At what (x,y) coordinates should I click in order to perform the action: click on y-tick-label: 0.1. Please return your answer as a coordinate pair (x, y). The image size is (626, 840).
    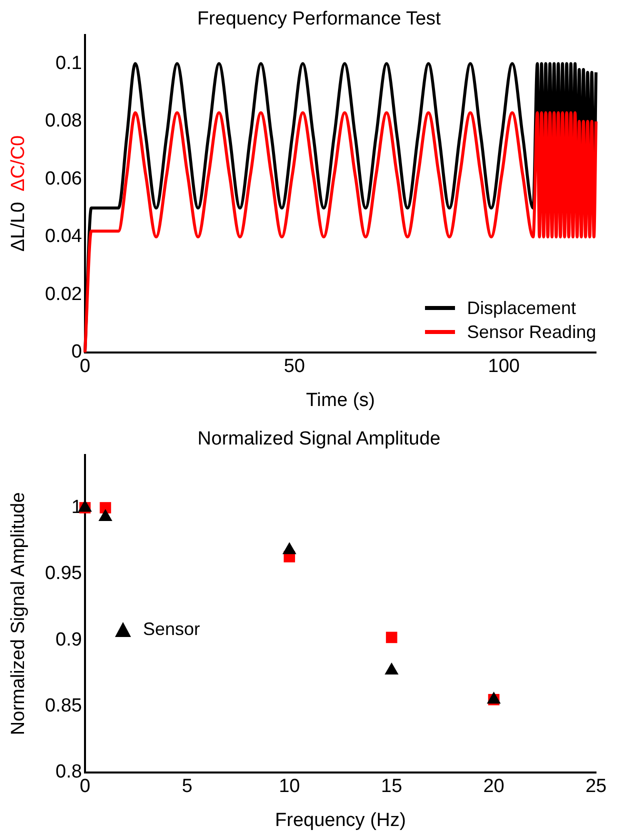
    Looking at the image, I should click on (69, 63).